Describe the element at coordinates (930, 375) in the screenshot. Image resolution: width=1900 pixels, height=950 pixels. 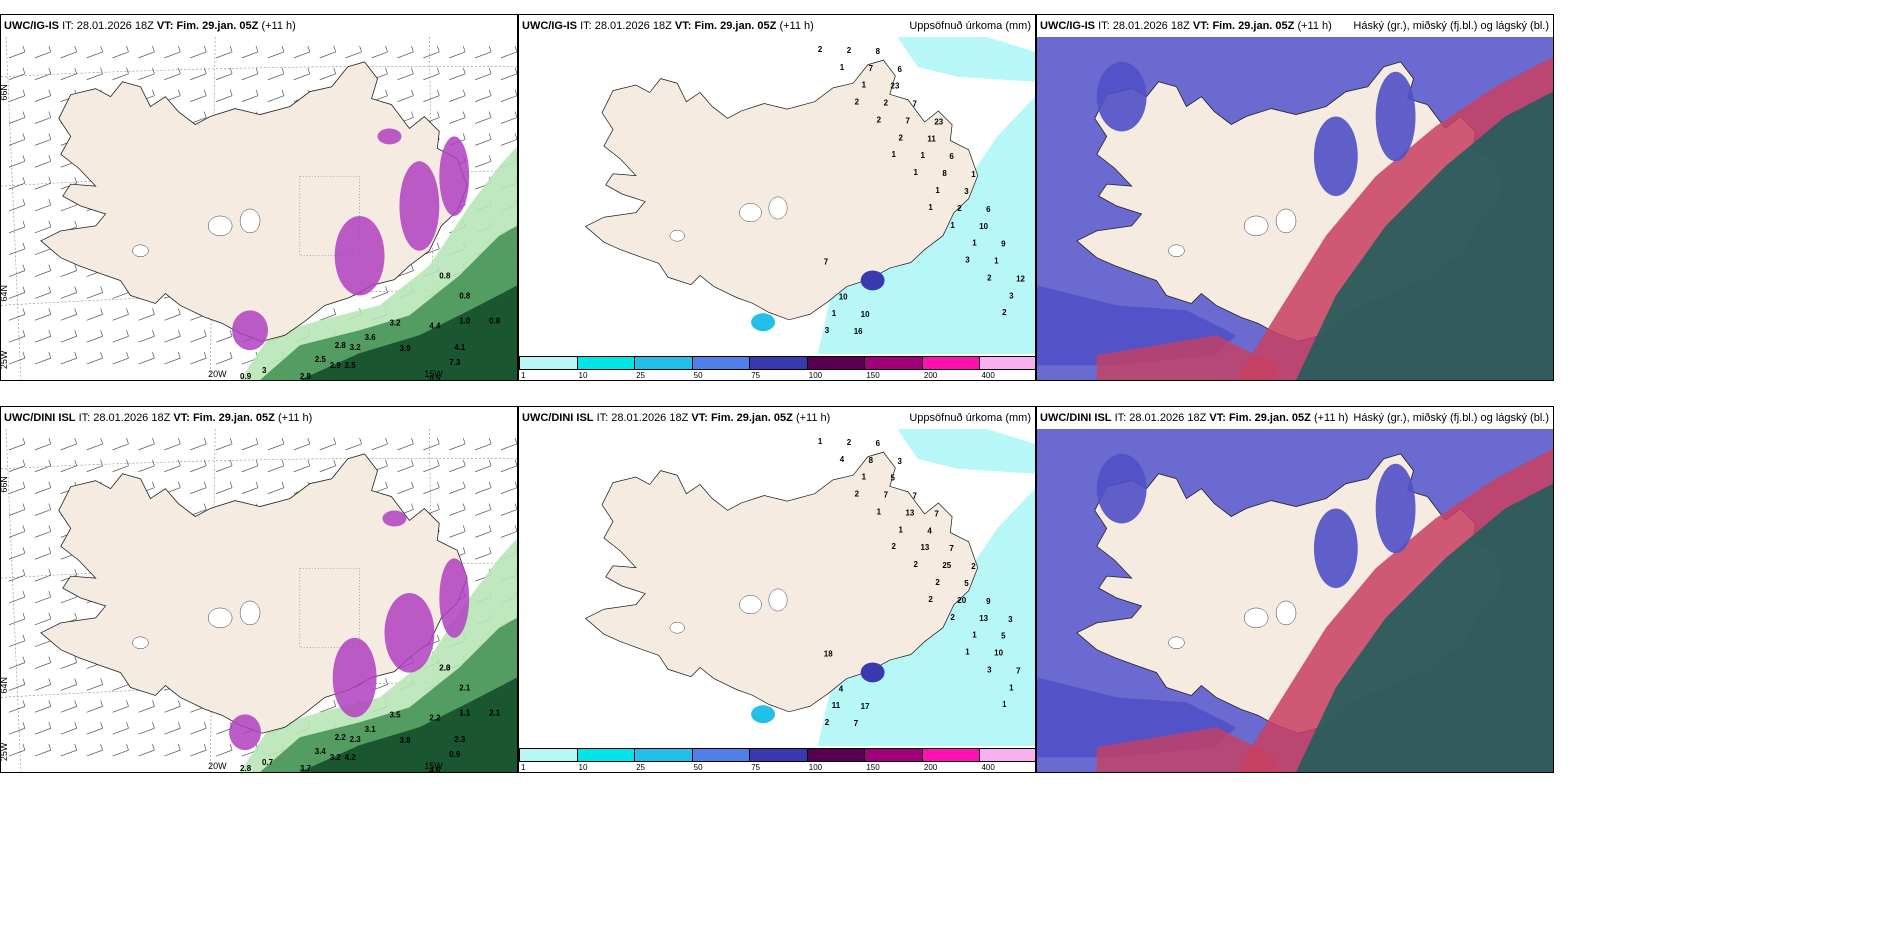
I see `colorbar-tick: 200` at that location.